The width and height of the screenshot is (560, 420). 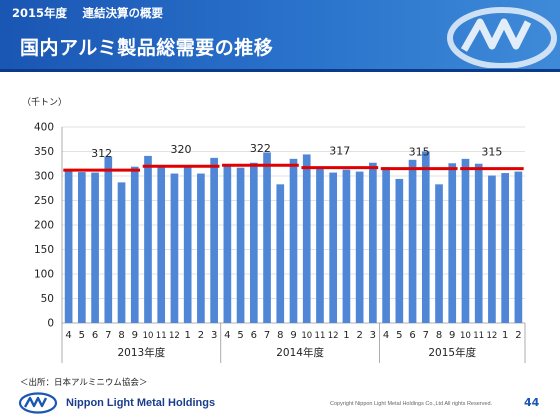 What do you see at coordinates (44, 152) in the screenshot?
I see `y-tick-label: 350` at bounding box center [44, 152].